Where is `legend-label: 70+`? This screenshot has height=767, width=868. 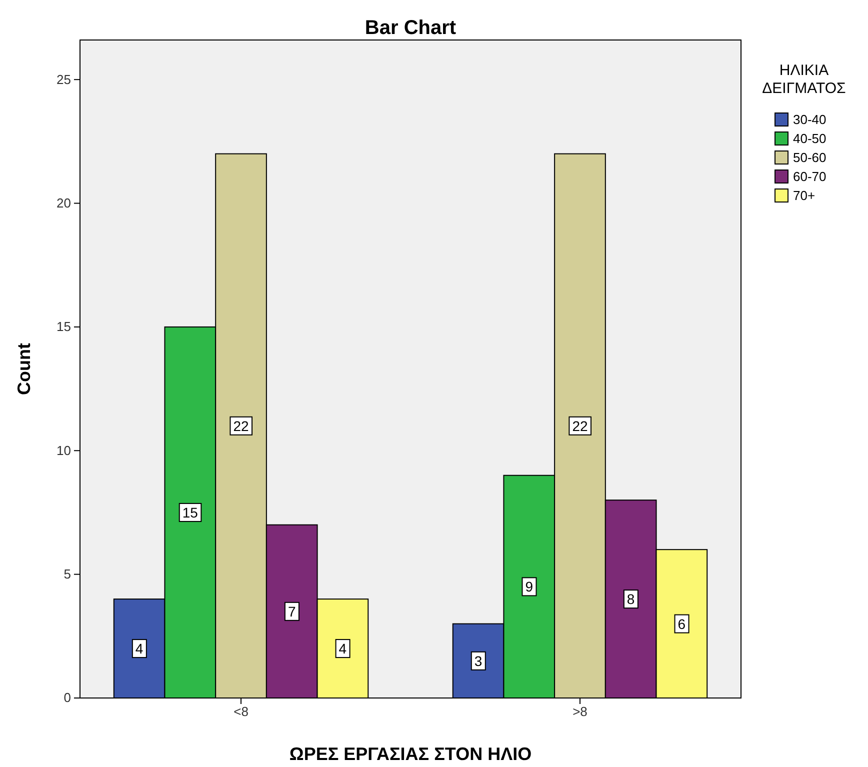
legend-label: 70+ is located at coordinates (804, 195).